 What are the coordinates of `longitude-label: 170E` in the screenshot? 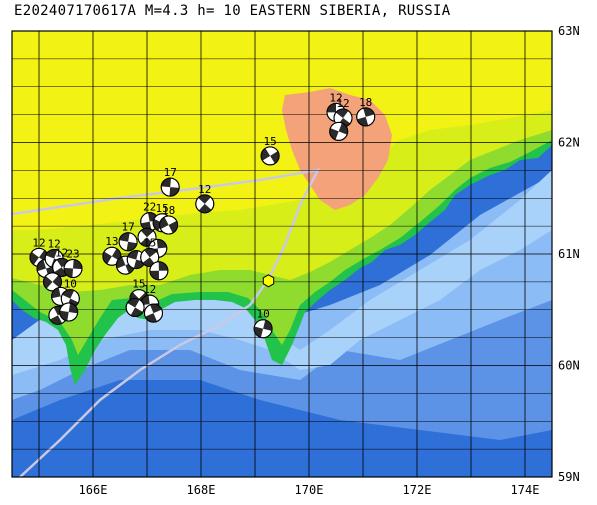 It's located at (309, 490).